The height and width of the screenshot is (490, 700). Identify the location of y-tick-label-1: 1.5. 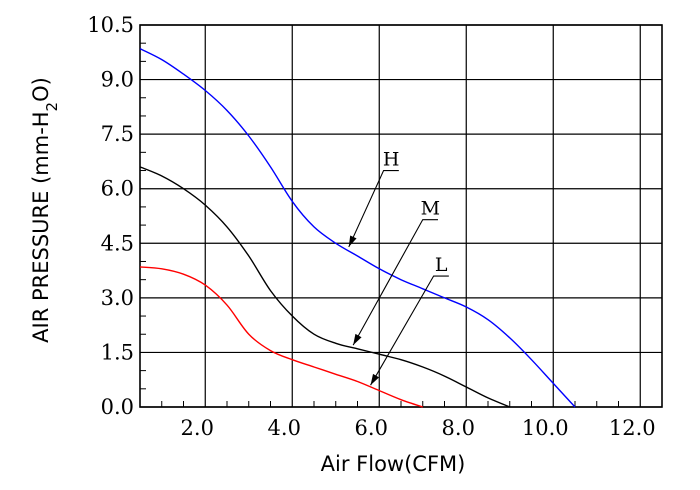
(117, 352).